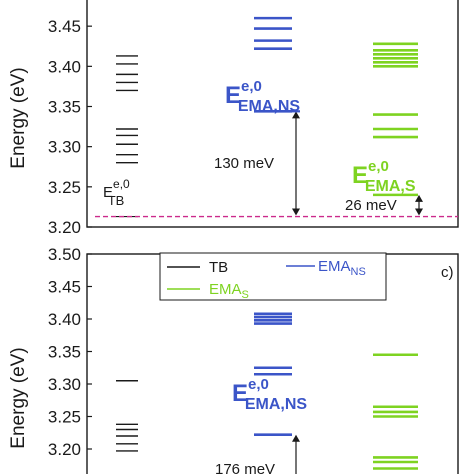 The width and height of the screenshot is (474, 474). Describe the element at coordinates (371, 205) in the screenshot. I see `gap-label-26: 26 meV` at that location.